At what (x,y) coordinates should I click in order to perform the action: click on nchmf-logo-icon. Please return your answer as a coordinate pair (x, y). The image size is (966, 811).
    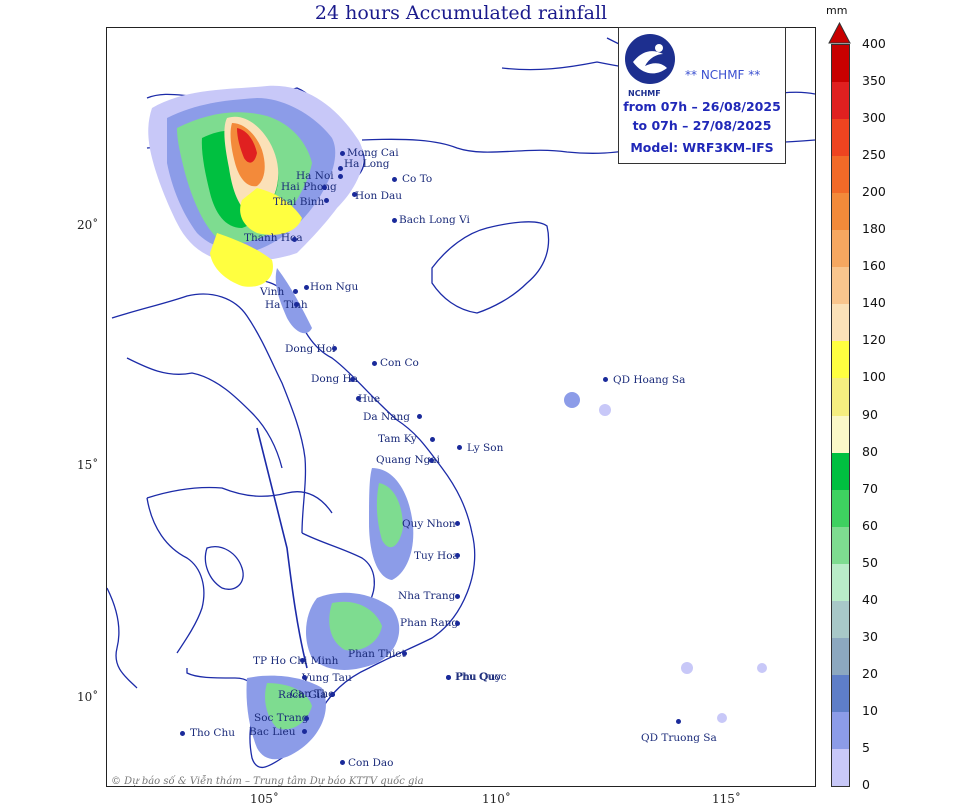
    Looking at the image, I should click on (650, 59).